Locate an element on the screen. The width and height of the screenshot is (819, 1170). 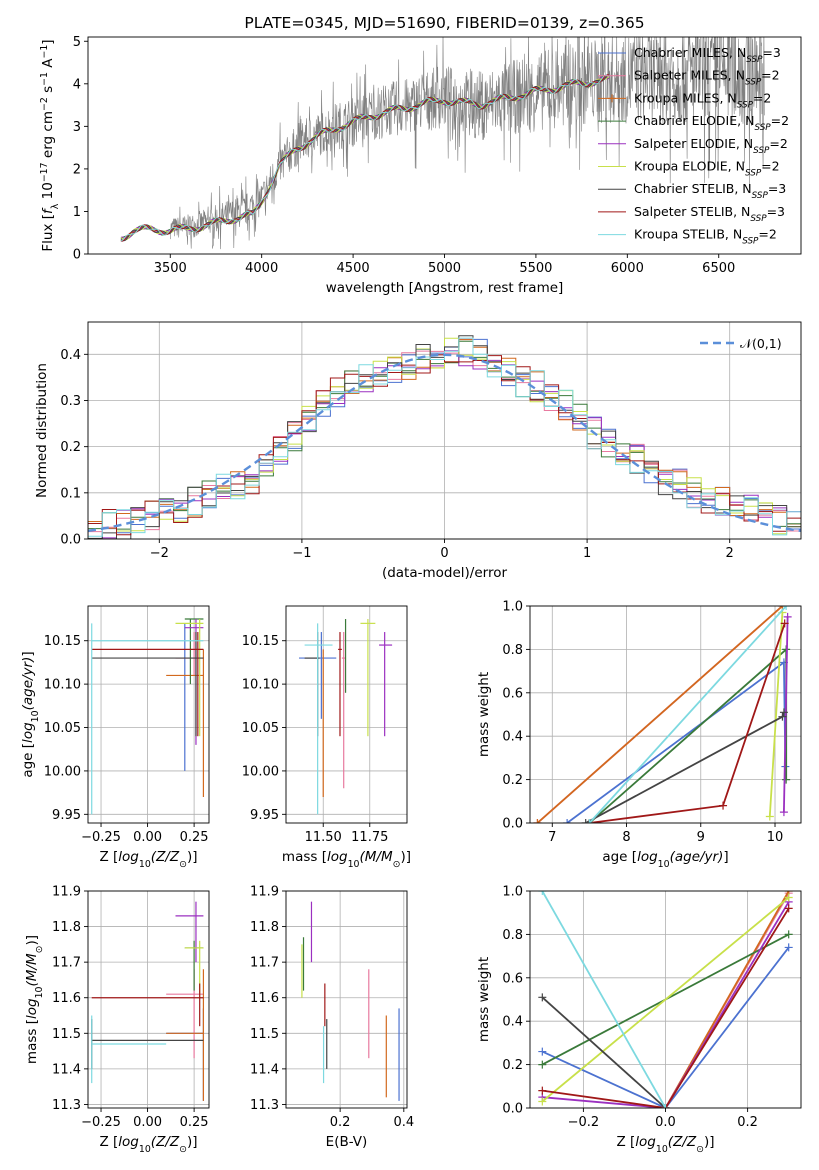
legend-label: Chabrier STELIB, NSSP=3 is located at coordinates (710, 191).